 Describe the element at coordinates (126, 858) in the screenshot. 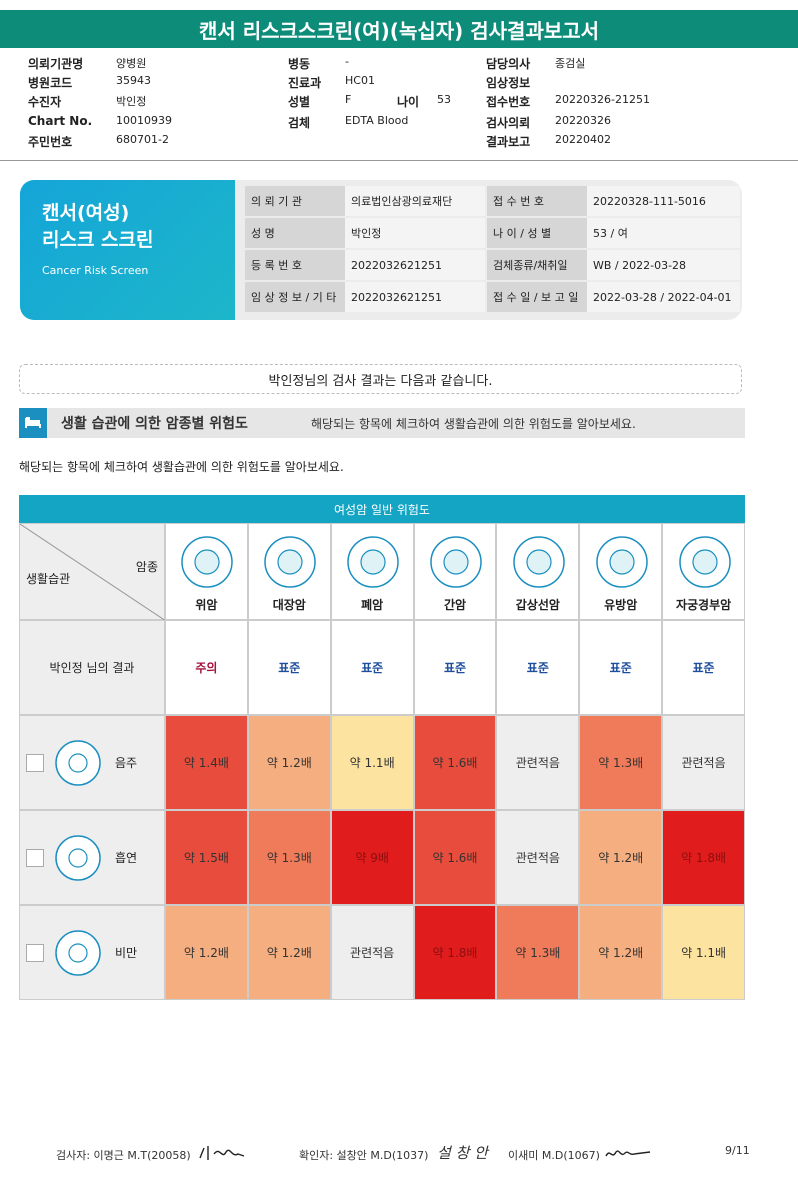

I see `habit-label: 흡연` at that location.